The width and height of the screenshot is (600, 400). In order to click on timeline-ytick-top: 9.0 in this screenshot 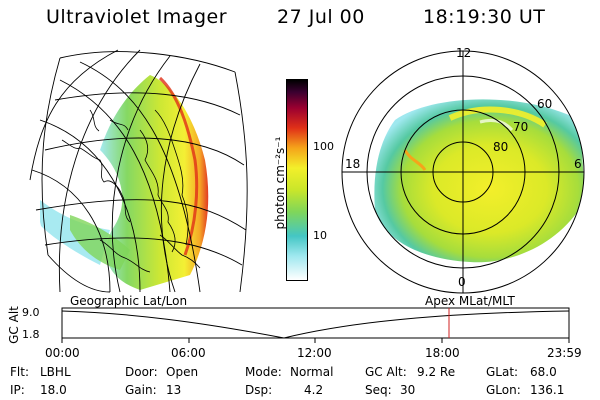, I will do `click(31, 312)`.